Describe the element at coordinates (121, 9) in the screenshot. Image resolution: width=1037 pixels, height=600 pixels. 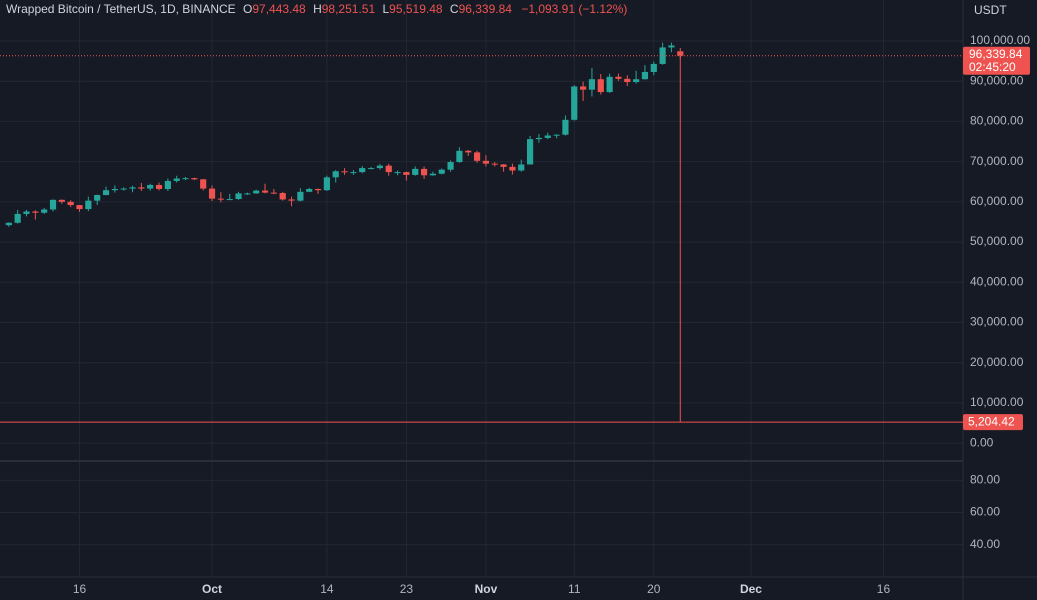
I see `symbol: Wrapped Bitcoin / TetherUS, 1D, BINANCE` at that location.